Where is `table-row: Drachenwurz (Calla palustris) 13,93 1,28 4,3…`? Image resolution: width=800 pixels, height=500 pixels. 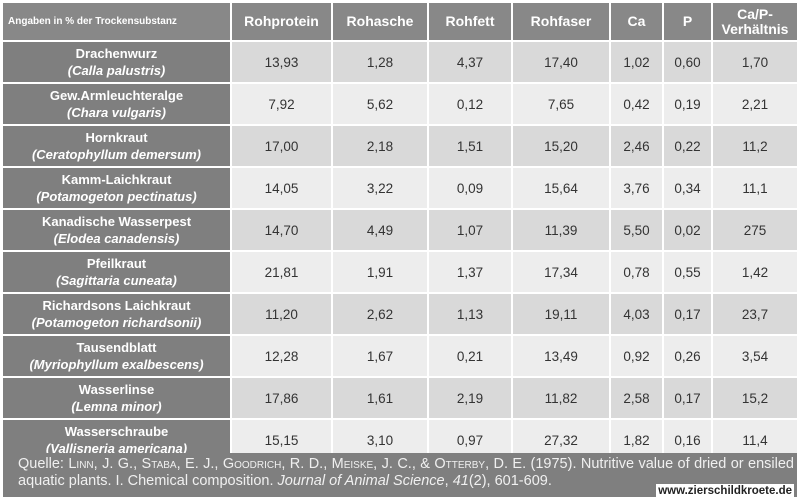 table-row: Drachenwurz (Calla palustris) 13,93 1,28 4,3… is located at coordinates (400, 62).